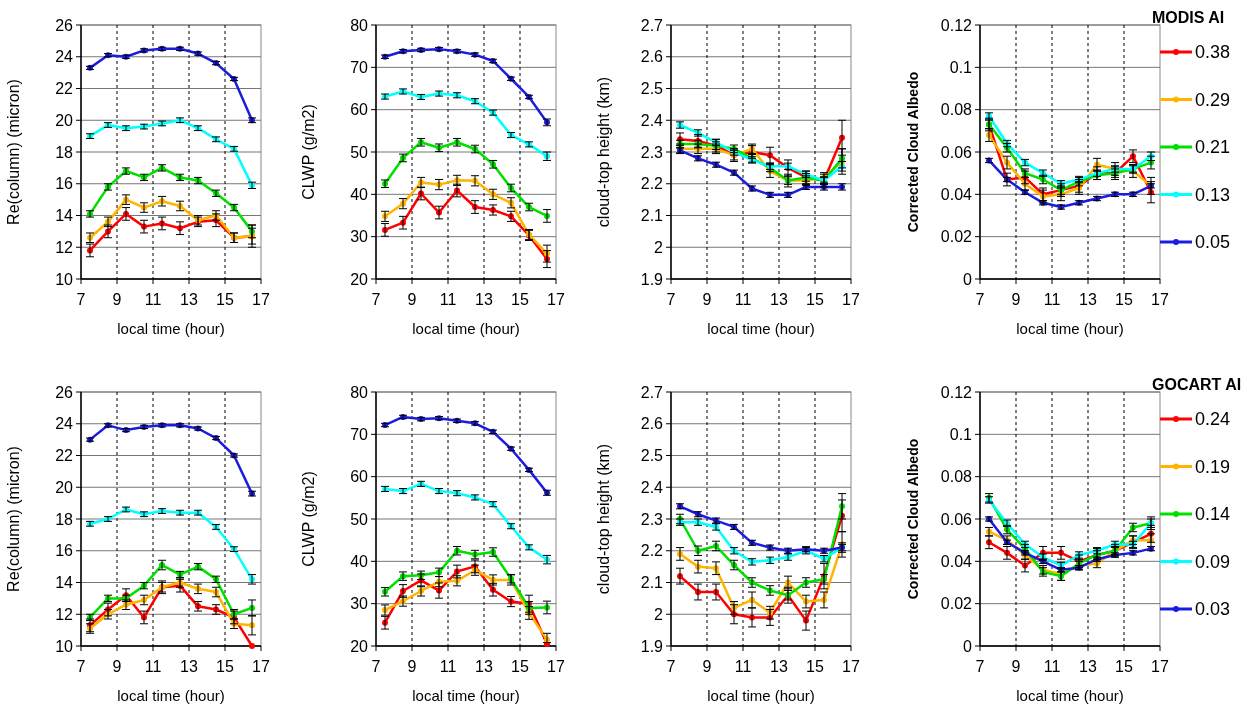 The width and height of the screenshot is (1253, 717). What do you see at coordinates (652, 279) in the screenshot?
I see `y-tick-label: 1.9` at bounding box center [652, 279].